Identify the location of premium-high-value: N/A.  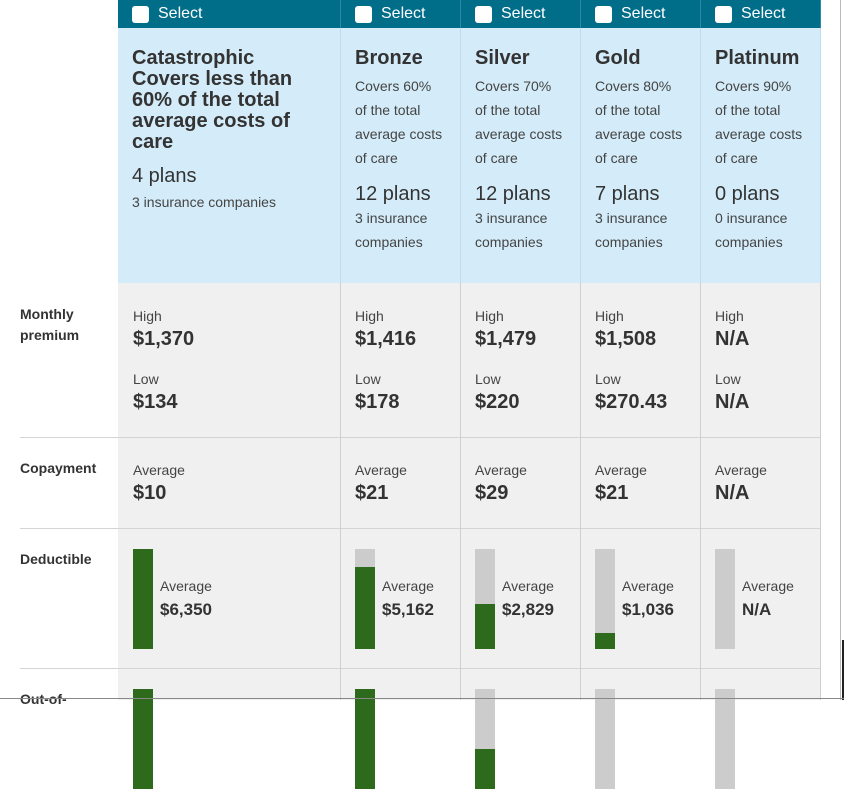
(732, 339).